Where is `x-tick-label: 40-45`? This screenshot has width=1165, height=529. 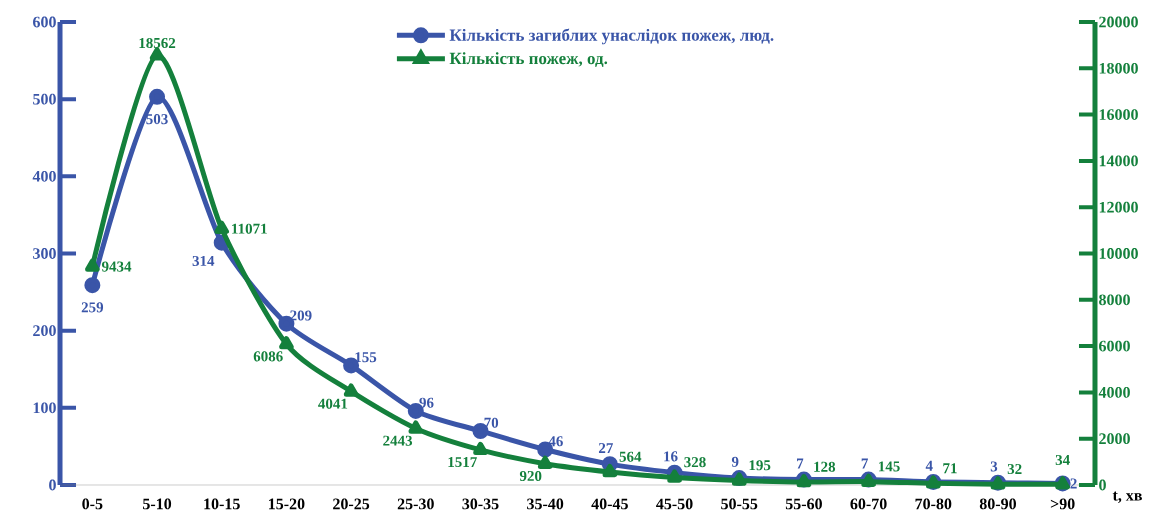 x-tick-label: 40-45 is located at coordinates (609, 504).